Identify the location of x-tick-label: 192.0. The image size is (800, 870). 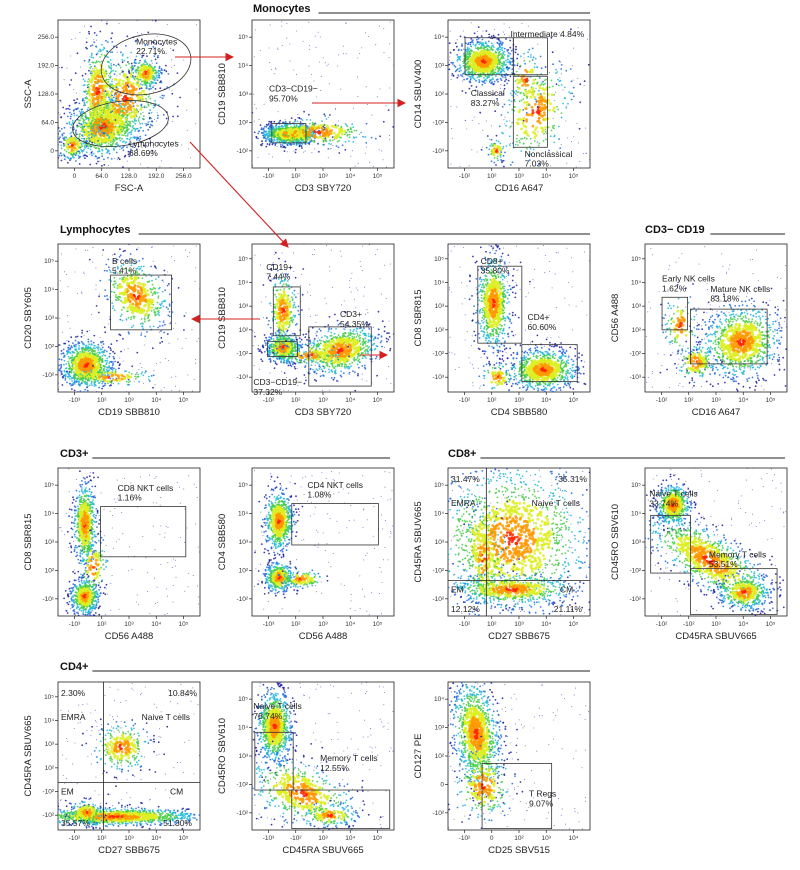
(156, 176).